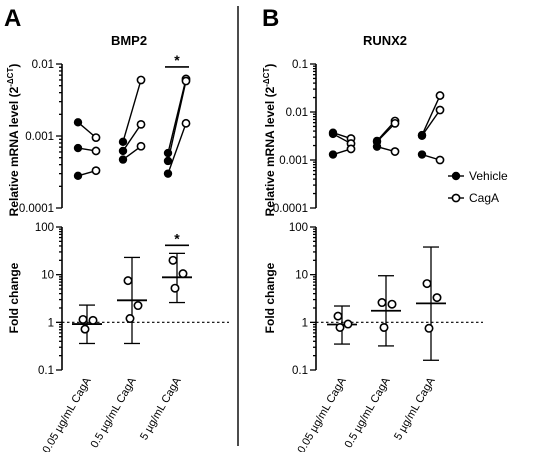 The image size is (550, 452). What do you see at coordinates (269, 140) in the screenshot?
I see `runx2-relative-ylabel: Relative mRNA level (2-ΔCT)` at bounding box center [269, 140].